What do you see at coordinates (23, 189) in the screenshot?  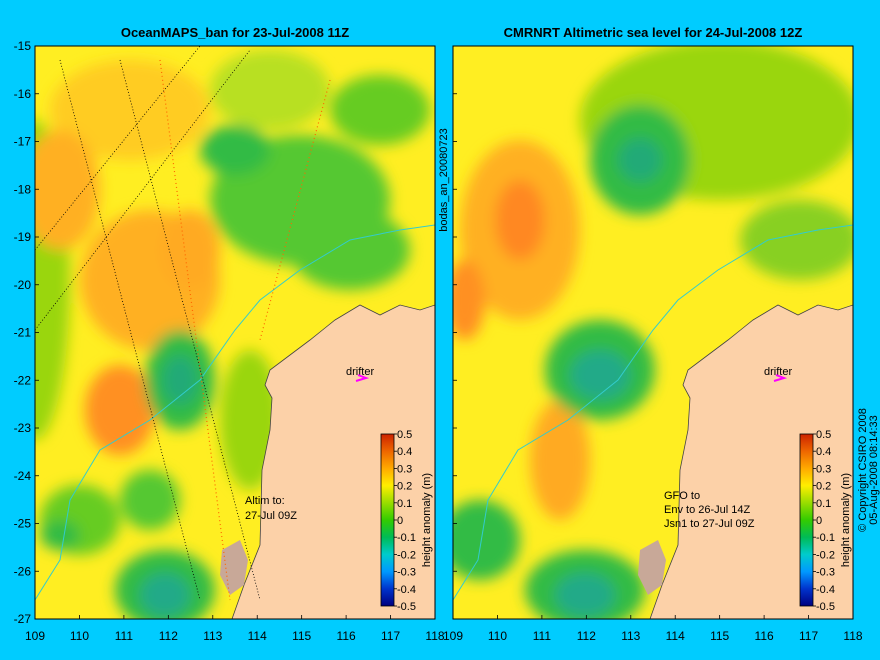 I see `y-tick-label-left: -18` at bounding box center [23, 189].